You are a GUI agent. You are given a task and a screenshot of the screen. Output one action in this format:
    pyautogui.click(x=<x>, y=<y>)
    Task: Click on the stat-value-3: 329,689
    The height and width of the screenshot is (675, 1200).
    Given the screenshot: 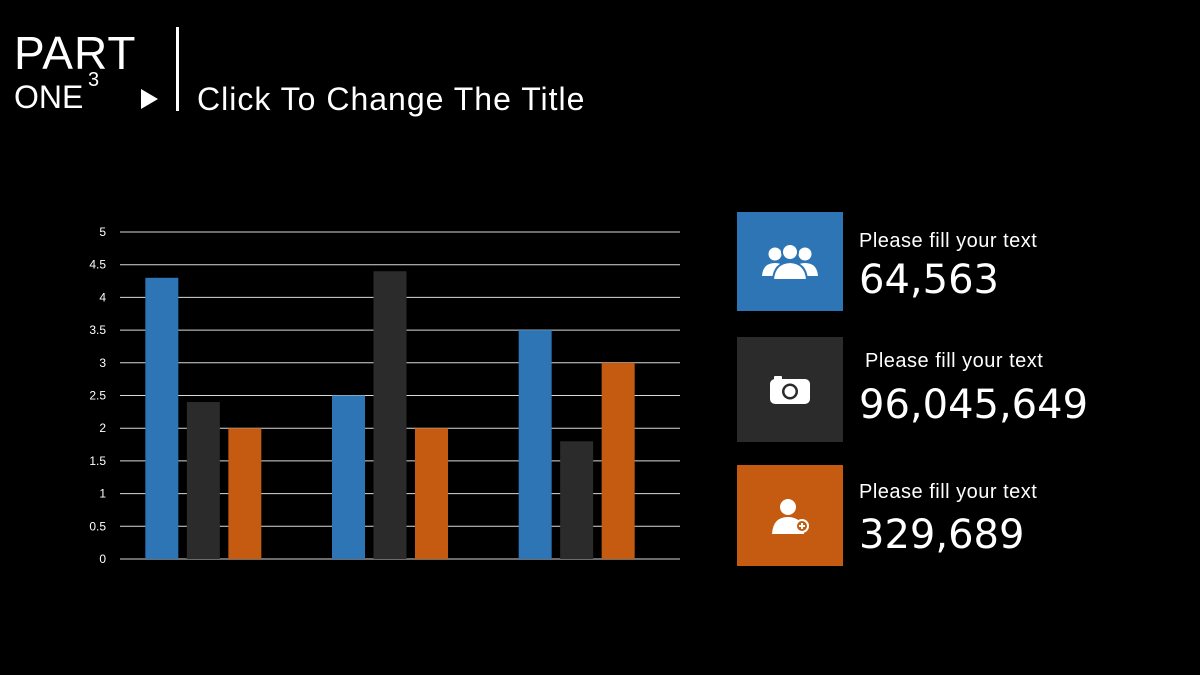 What is the action you would take?
    pyautogui.click(x=942, y=535)
    